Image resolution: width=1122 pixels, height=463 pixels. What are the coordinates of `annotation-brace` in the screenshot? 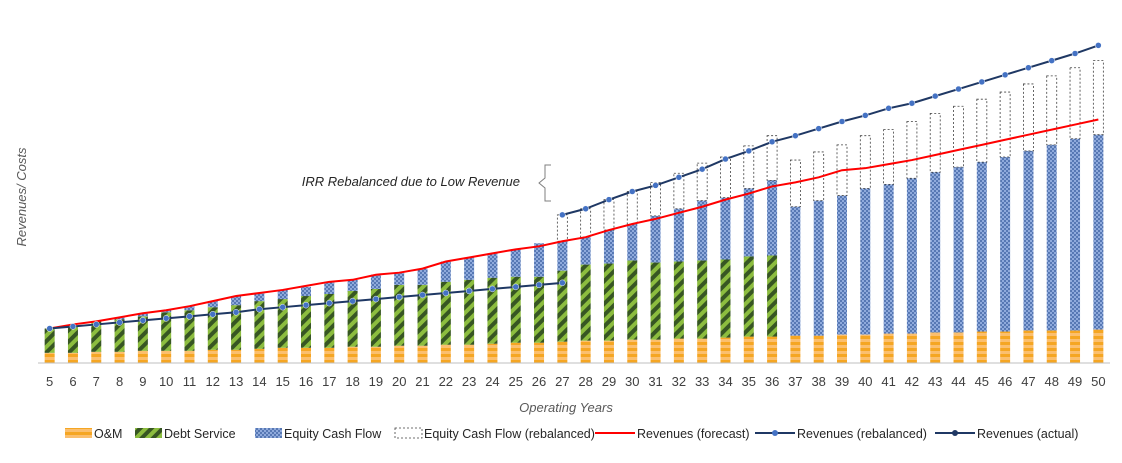 It's located at (544, 183).